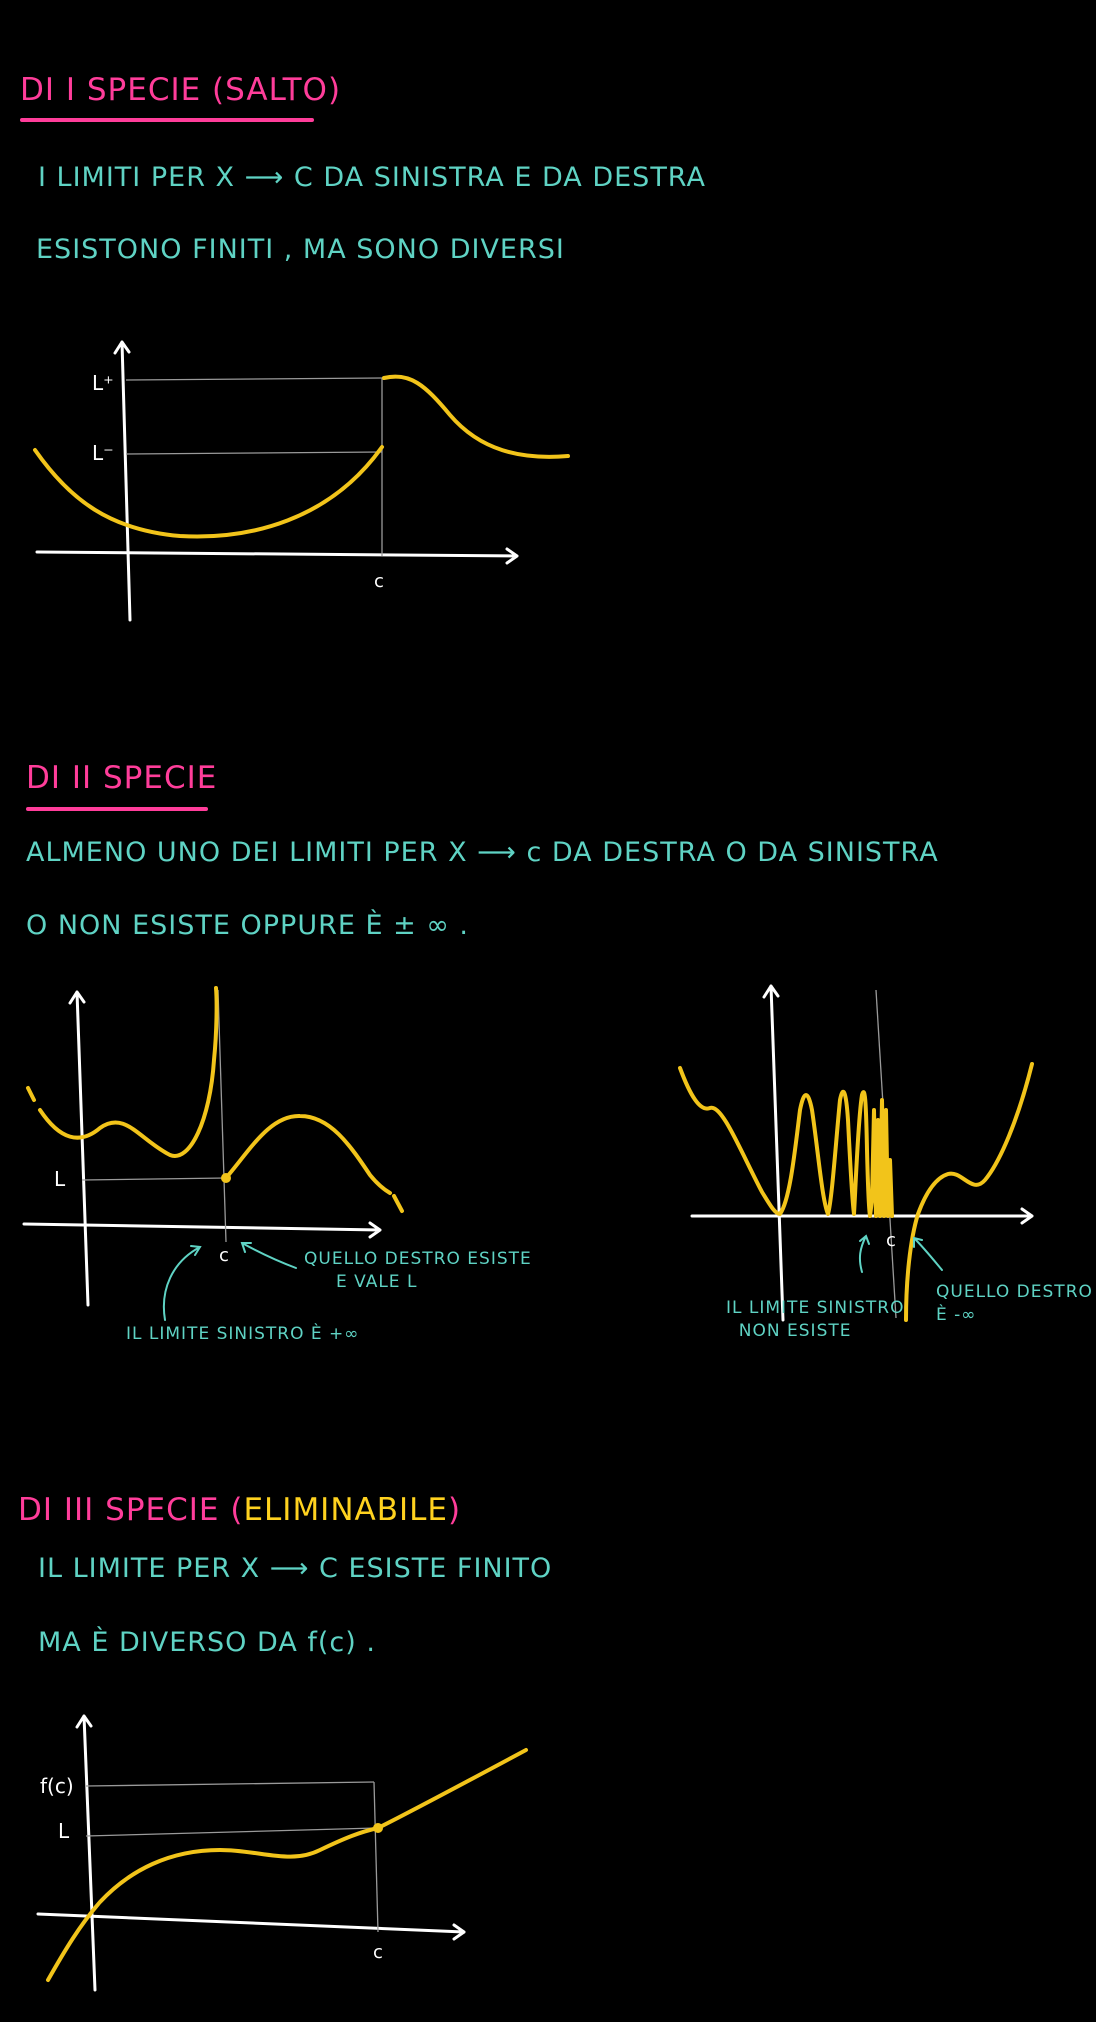 The width and height of the screenshot is (1096, 2022). I want to click on note-left-limit-infinite: IL LIMITE SINISTRO È +∞, so click(243, 1334).